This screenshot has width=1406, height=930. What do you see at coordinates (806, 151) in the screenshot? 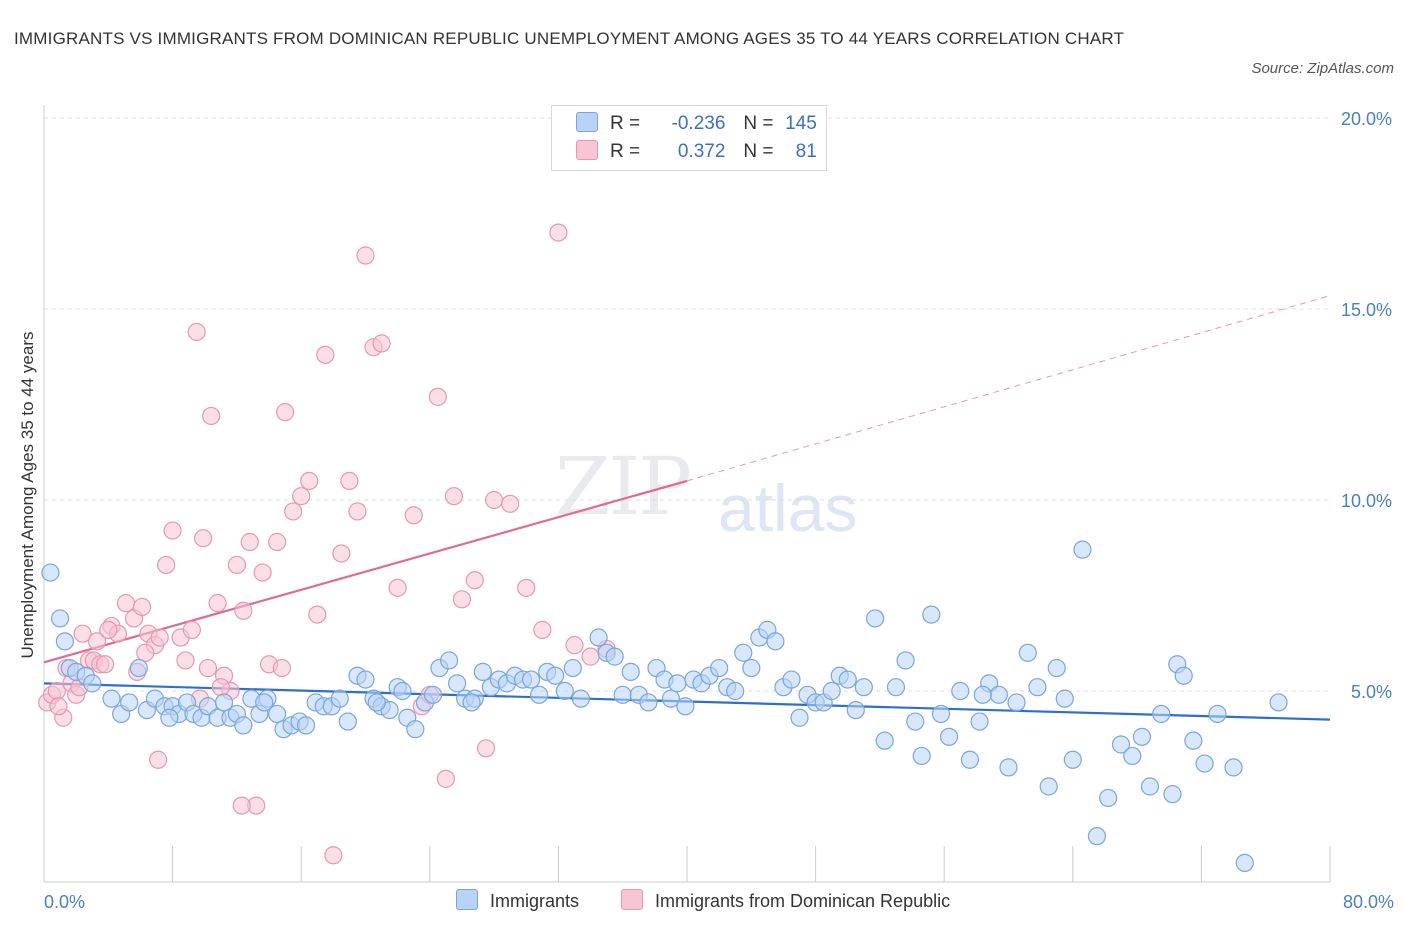
I see `legend-n-value: 81` at bounding box center [806, 151].